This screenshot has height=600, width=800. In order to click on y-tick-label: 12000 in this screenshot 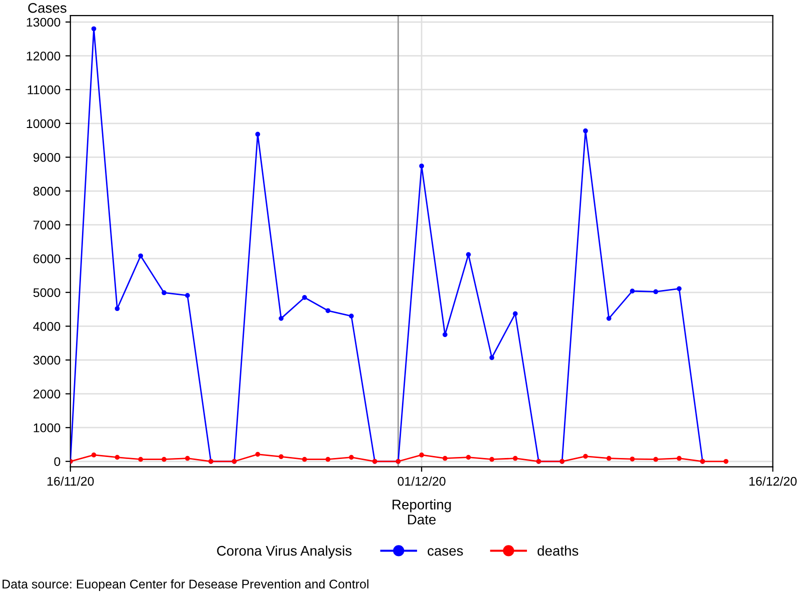, I will do `click(43, 56)`.